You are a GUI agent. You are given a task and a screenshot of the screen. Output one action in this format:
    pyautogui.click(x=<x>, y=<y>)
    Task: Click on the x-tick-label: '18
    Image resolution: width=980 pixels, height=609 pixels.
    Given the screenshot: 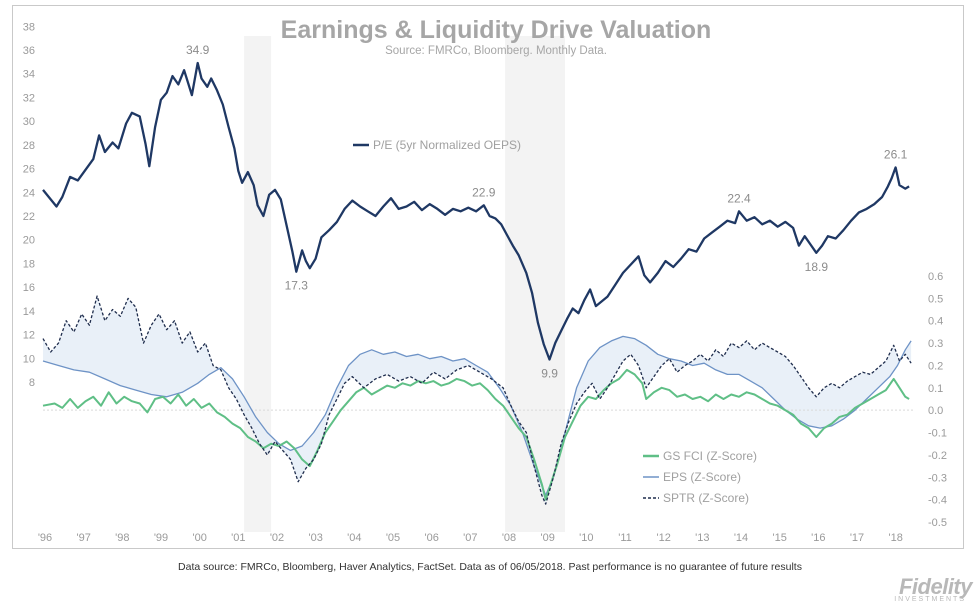 What is the action you would take?
    pyautogui.click(x=895, y=538)
    